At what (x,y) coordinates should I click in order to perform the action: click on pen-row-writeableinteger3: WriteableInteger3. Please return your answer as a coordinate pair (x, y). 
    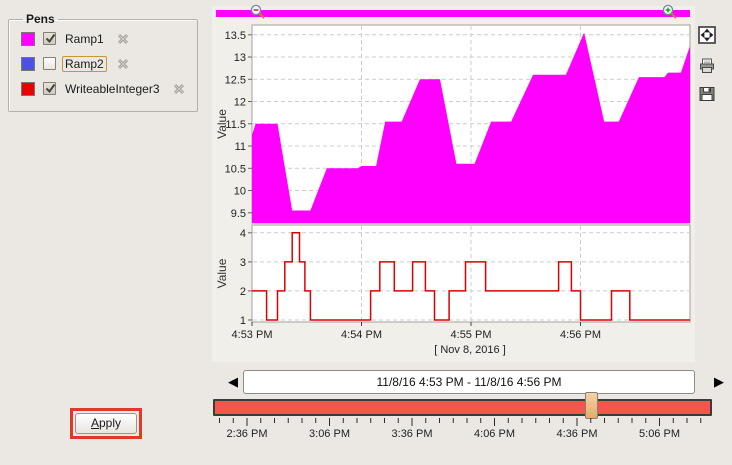
    Looking at the image, I should click on (109, 88).